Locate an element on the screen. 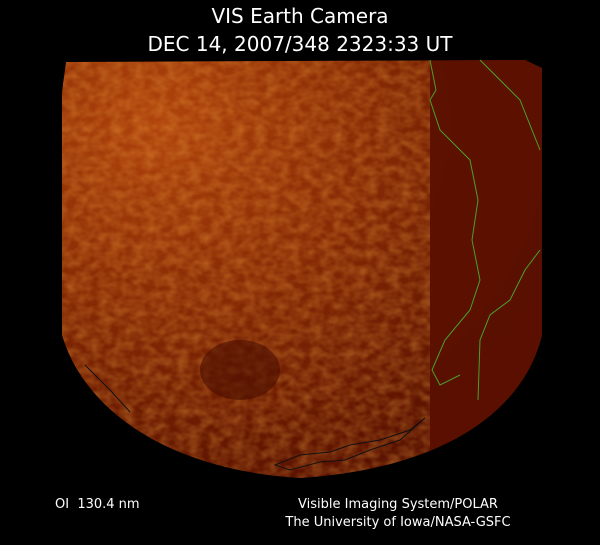 This screenshot has height=545, width=600. wavelength: OI 130.4 nm is located at coordinates (97, 504).